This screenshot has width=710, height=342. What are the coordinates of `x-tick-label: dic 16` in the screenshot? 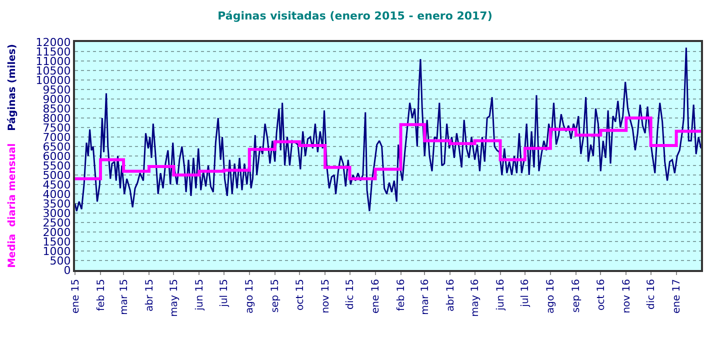 It's located at (652, 294).